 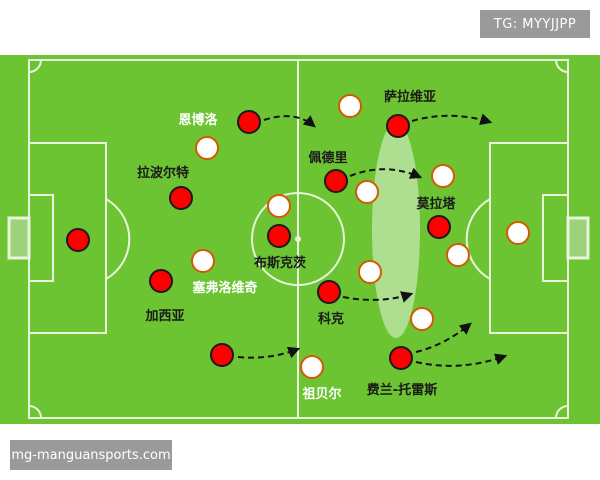 I want to click on left-goal, so click(x=19, y=238).